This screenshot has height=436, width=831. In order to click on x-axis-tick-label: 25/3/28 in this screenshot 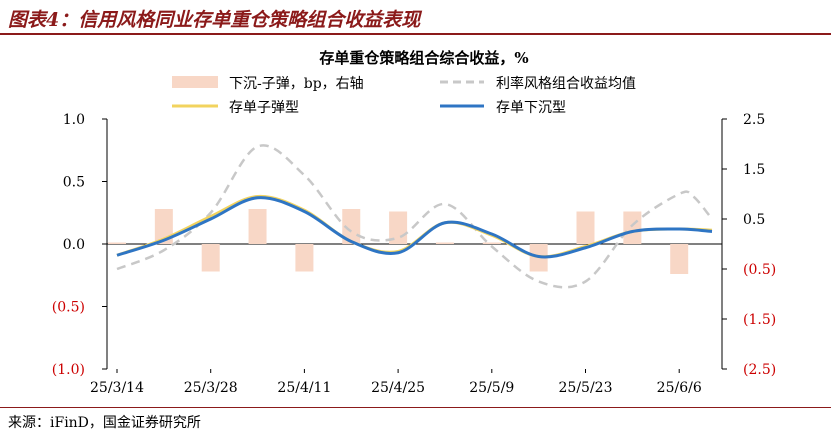, I will do `click(211, 388)`.